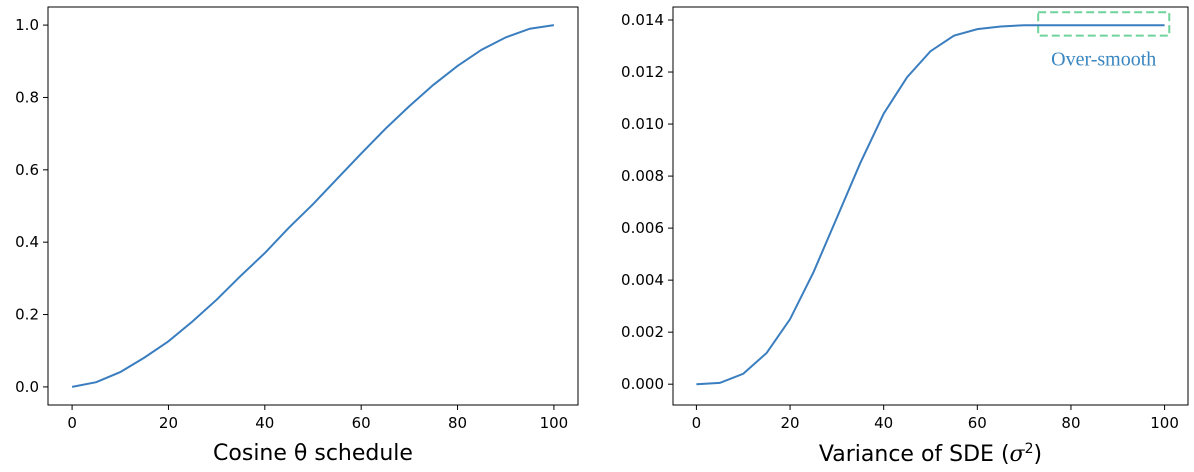  Describe the element at coordinates (27, 315) in the screenshot. I see `y-tick-label: 0.2` at that location.